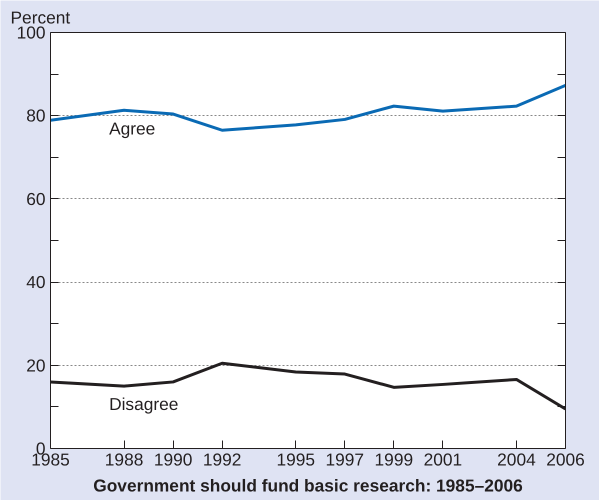  Describe the element at coordinates (36, 116) in the screenshot. I see `y-tick-label: 80` at that location.